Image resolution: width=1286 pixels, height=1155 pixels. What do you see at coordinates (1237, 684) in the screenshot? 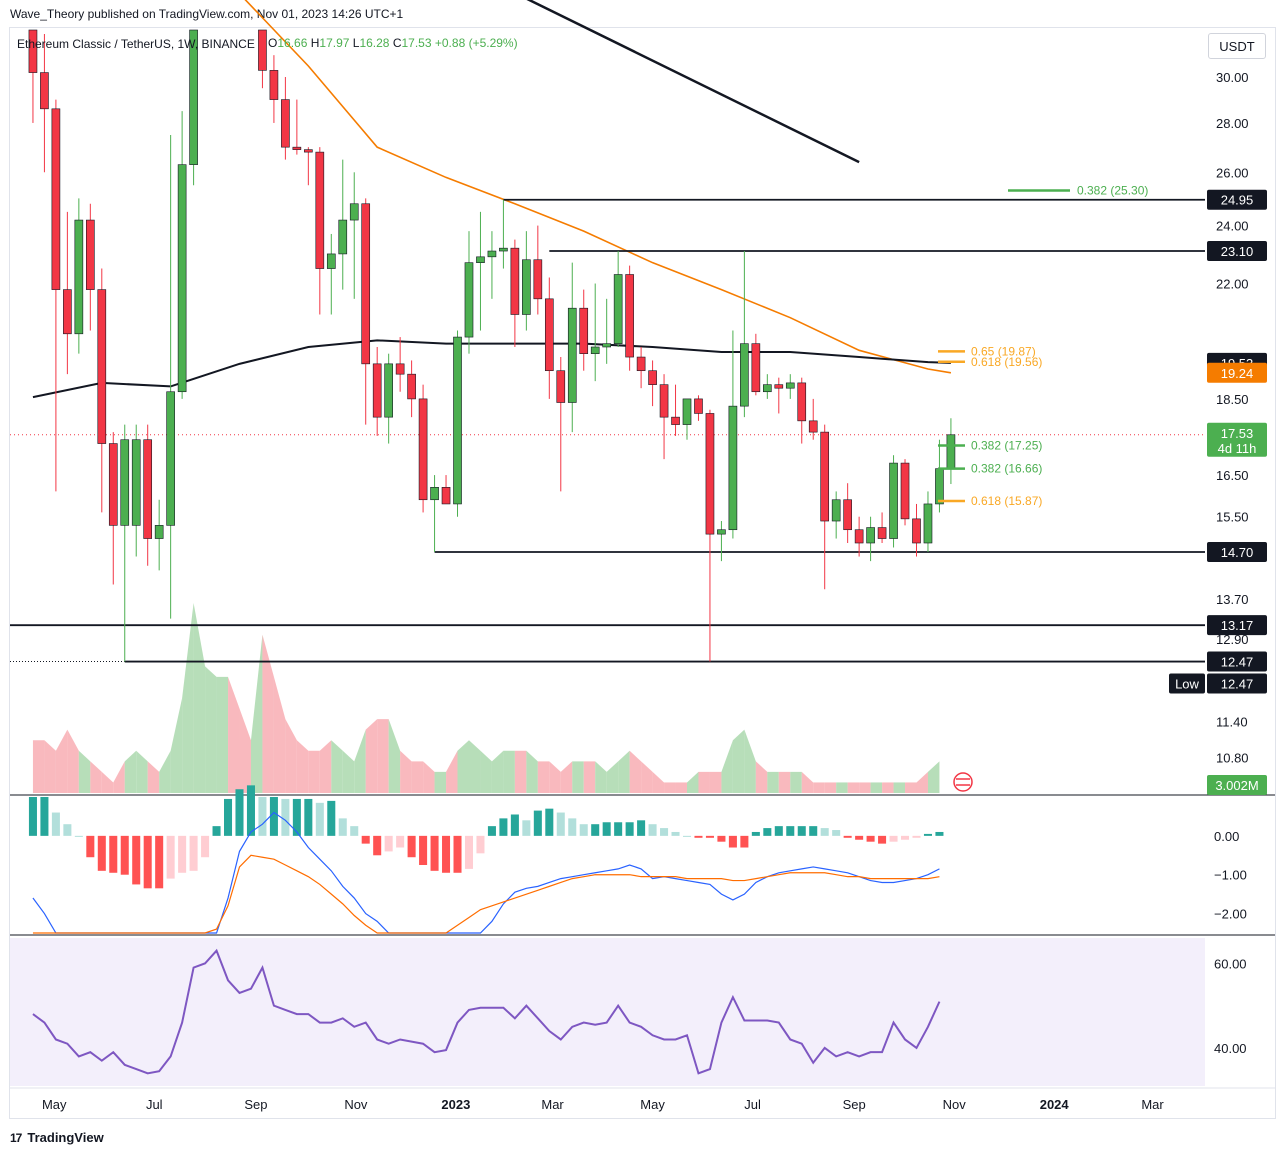
I see `low-badge-text: 12.47` at bounding box center [1237, 684].